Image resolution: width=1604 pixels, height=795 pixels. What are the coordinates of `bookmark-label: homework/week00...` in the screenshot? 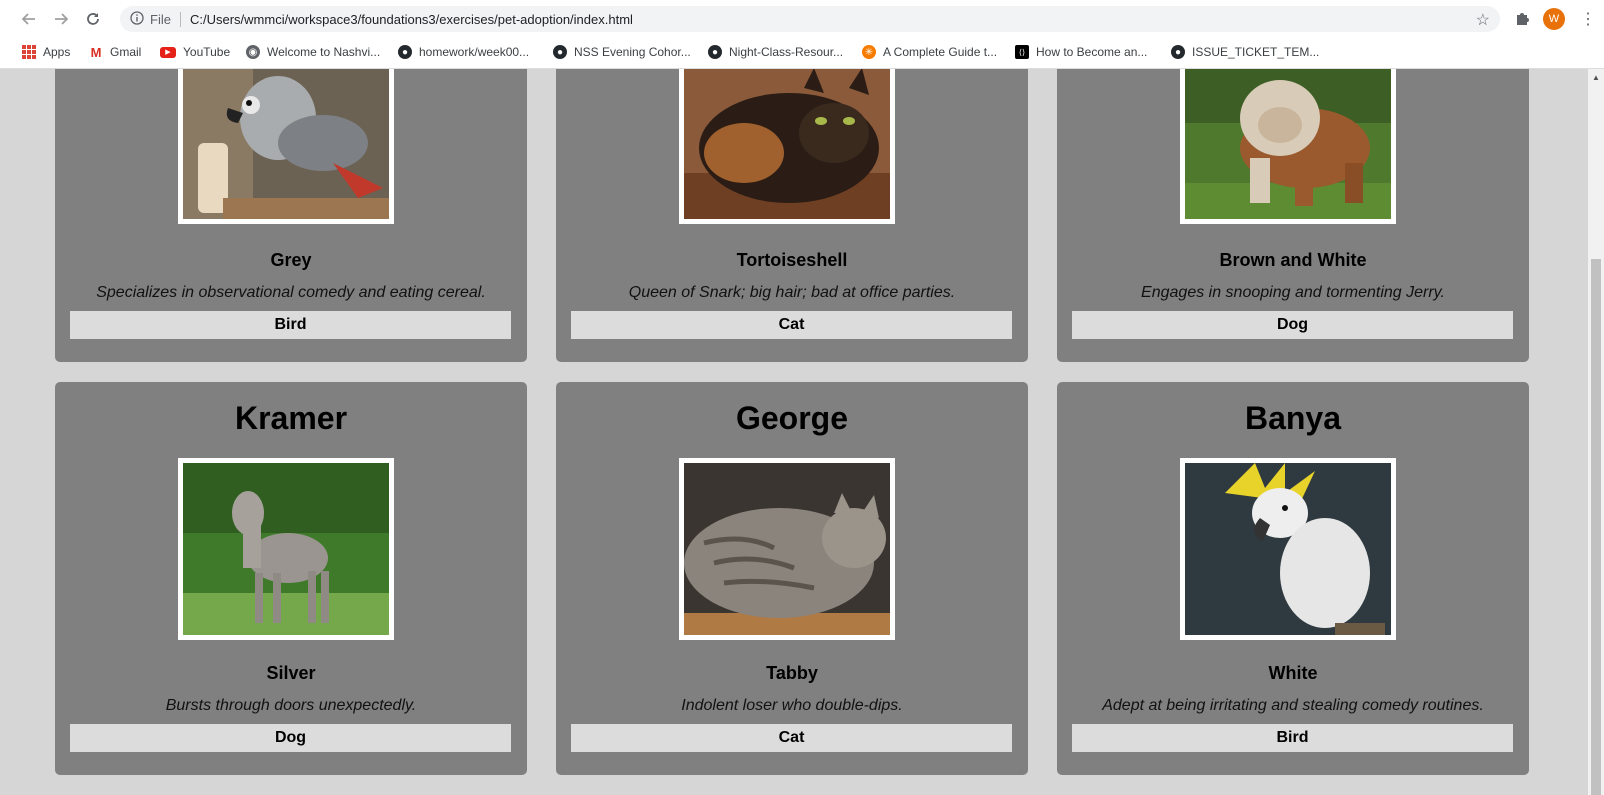 It's located at (474, 52).